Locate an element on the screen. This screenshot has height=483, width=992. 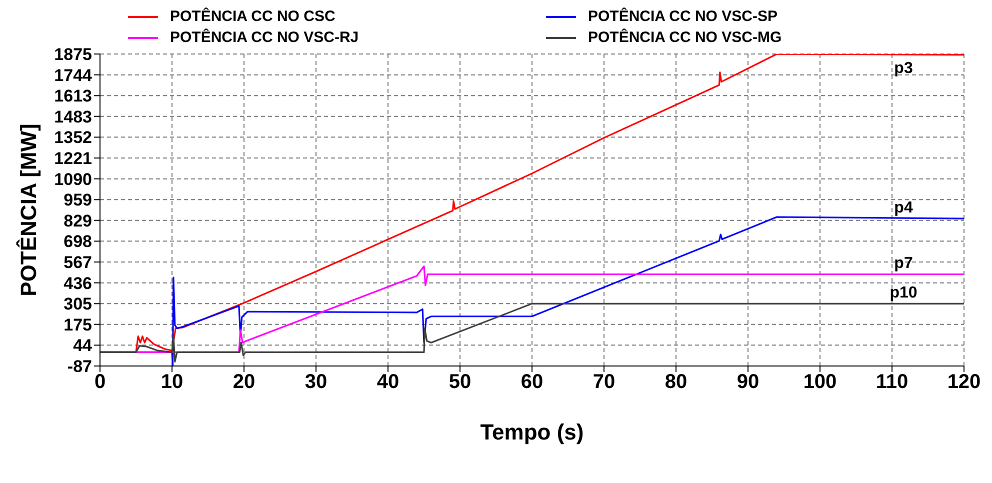
x-tick-label: 90 is located at coordinates (748, 382).